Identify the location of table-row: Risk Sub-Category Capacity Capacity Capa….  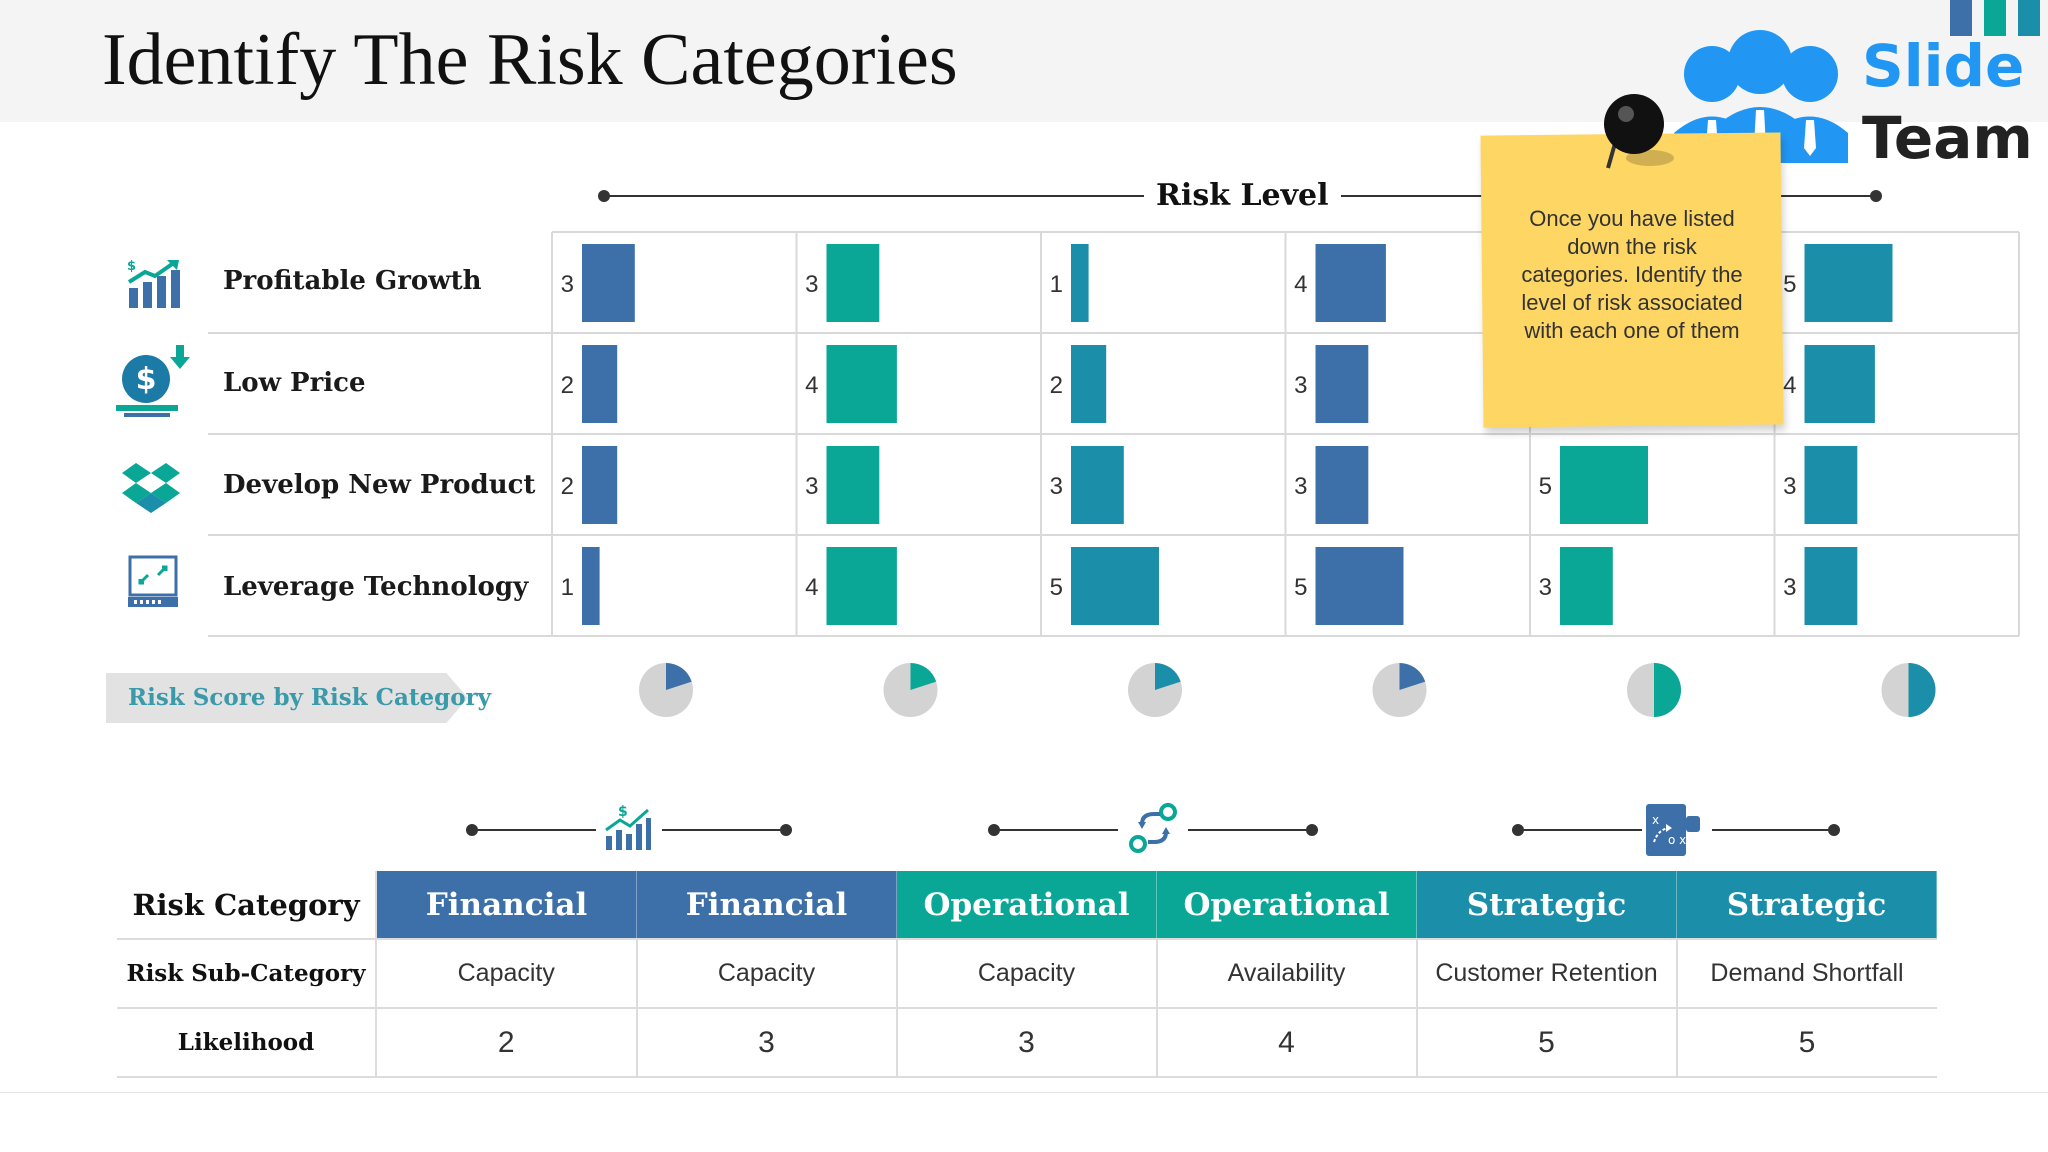
(1027, 974).